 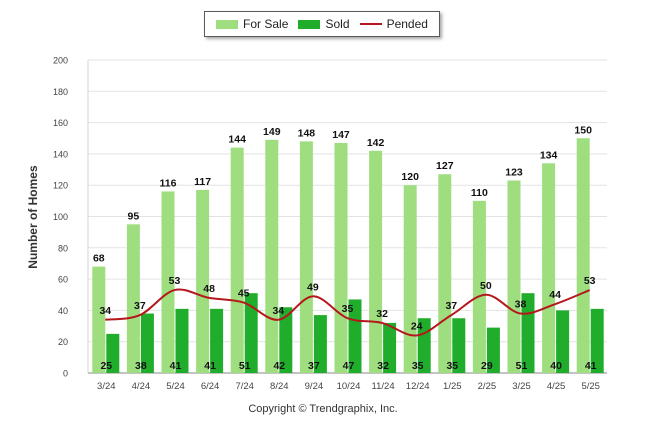 What do you see at coordinates (348, 309) in the screenshot?
I see `label-pended-10/24: 35` at bounding box center [348, 309].